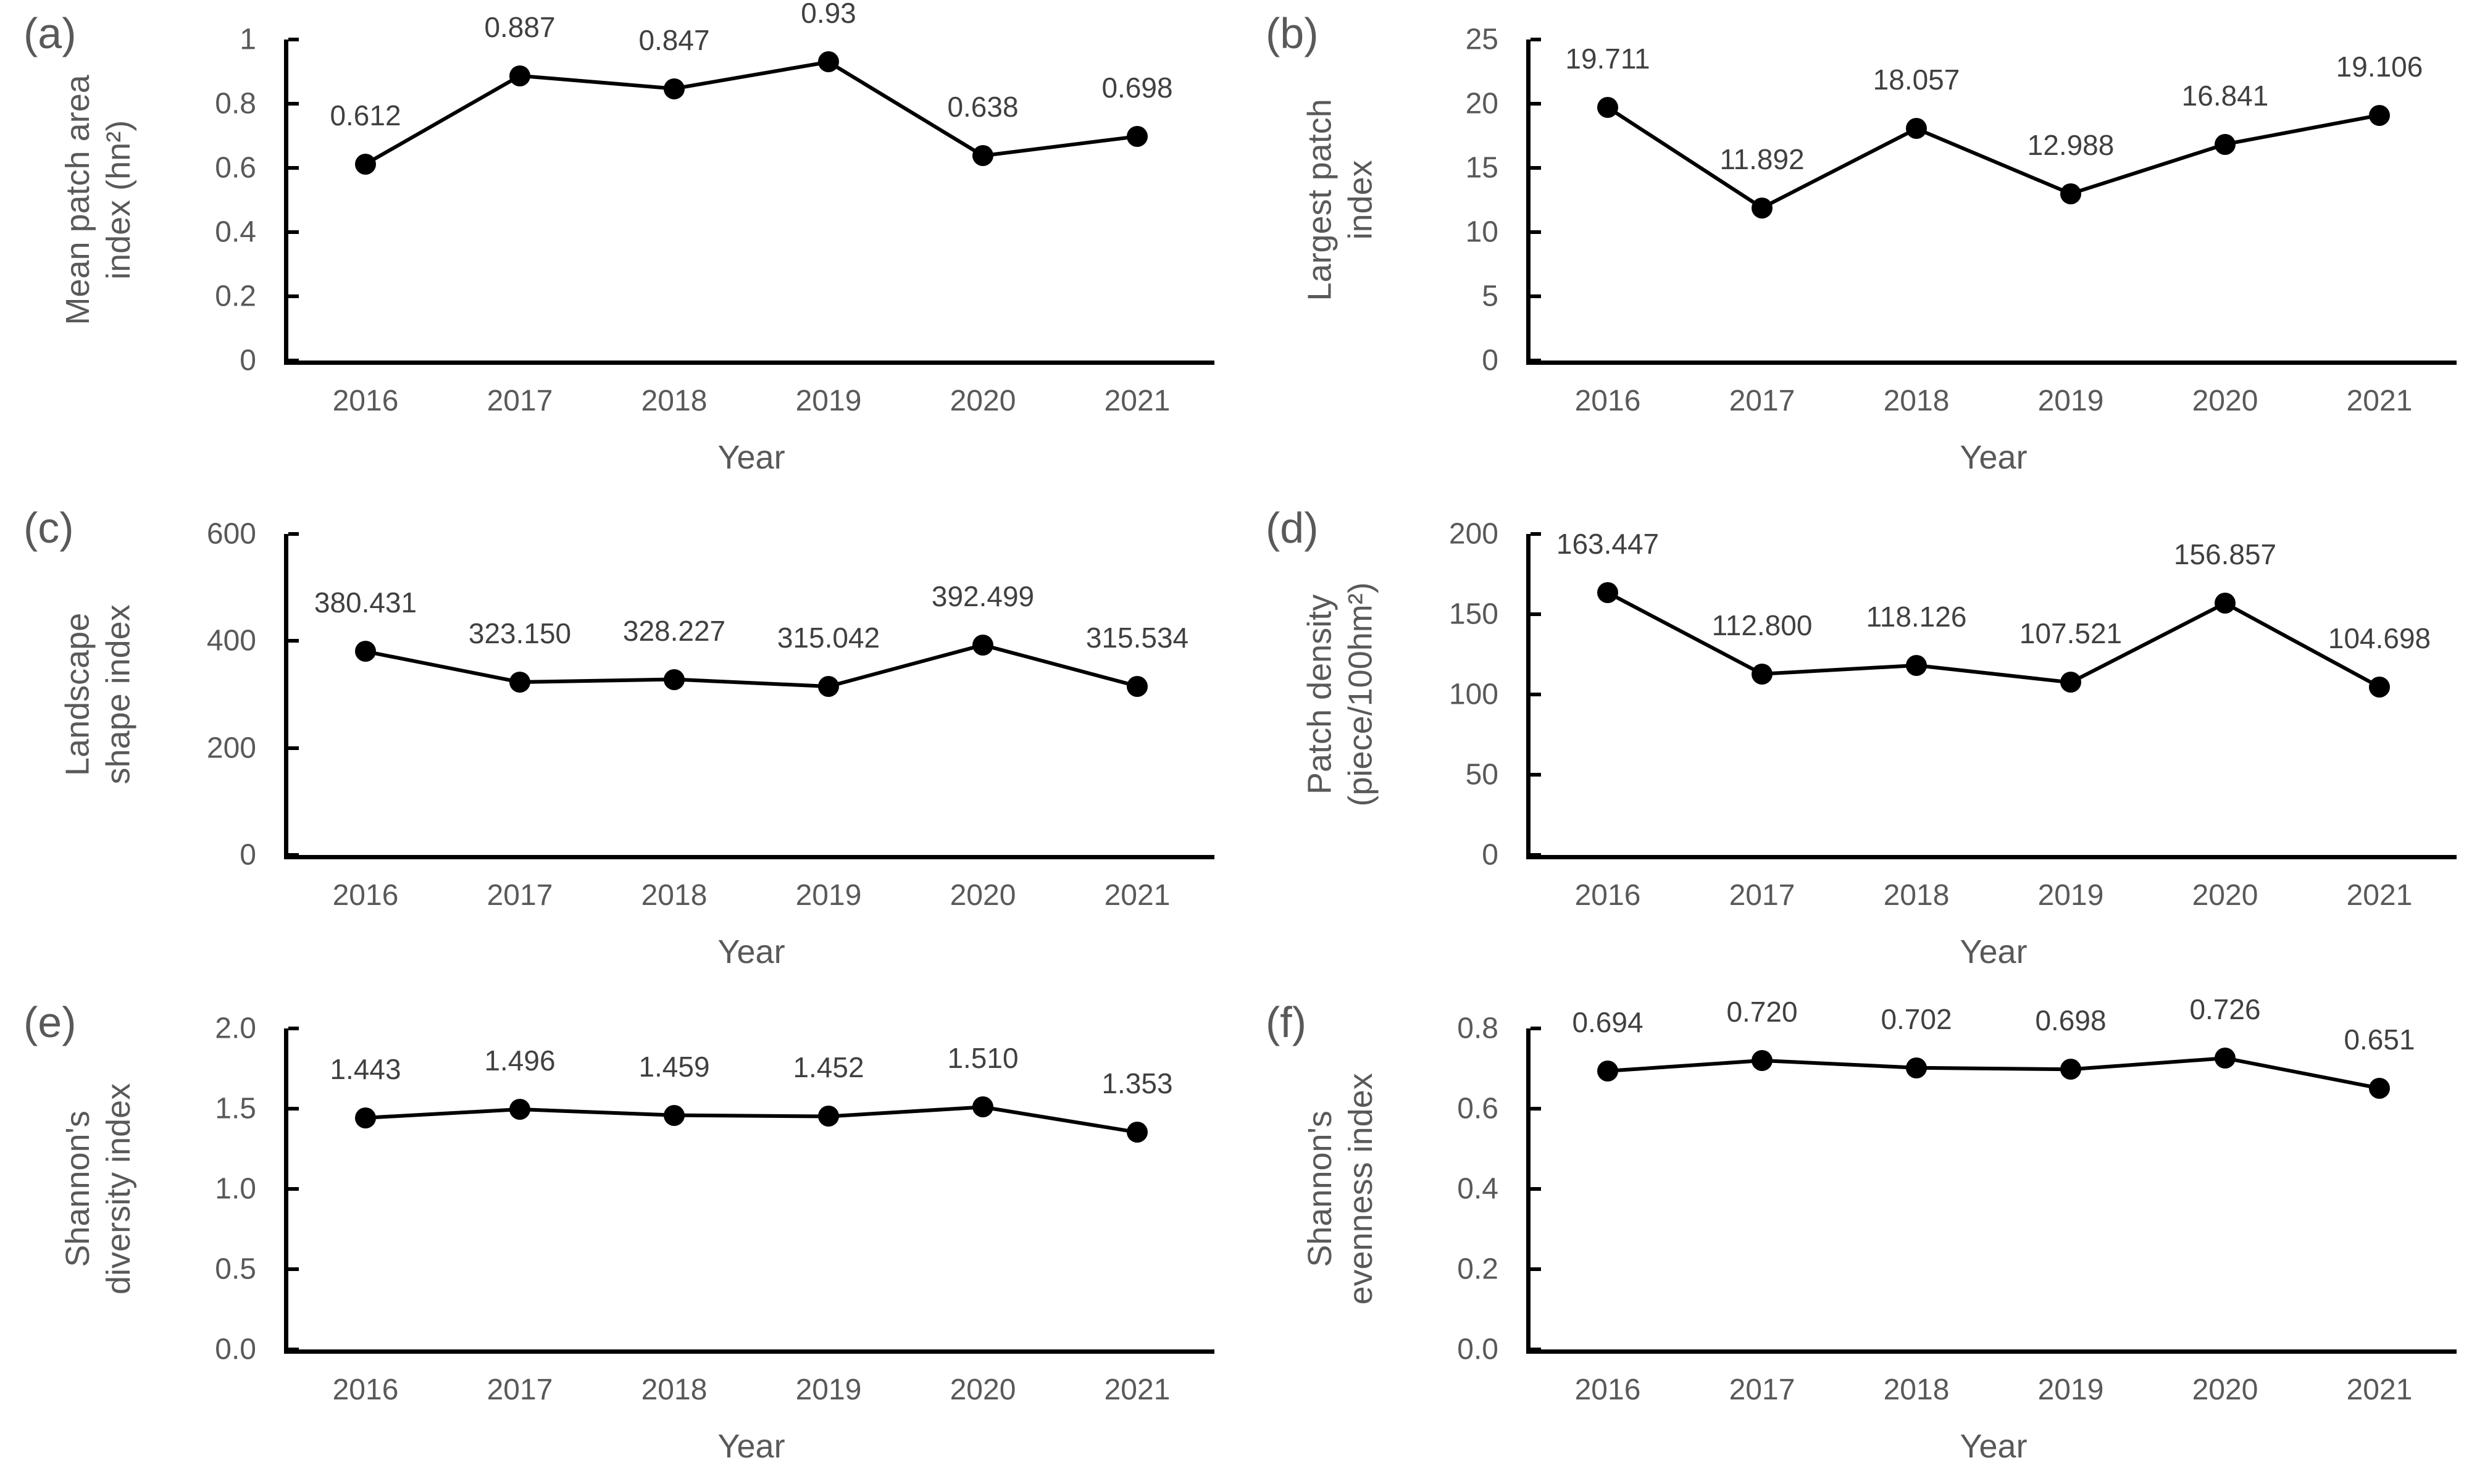 This screenshot has width=2485, height=1484. I want to click on data-label: 1.443, so click(365, 1069).